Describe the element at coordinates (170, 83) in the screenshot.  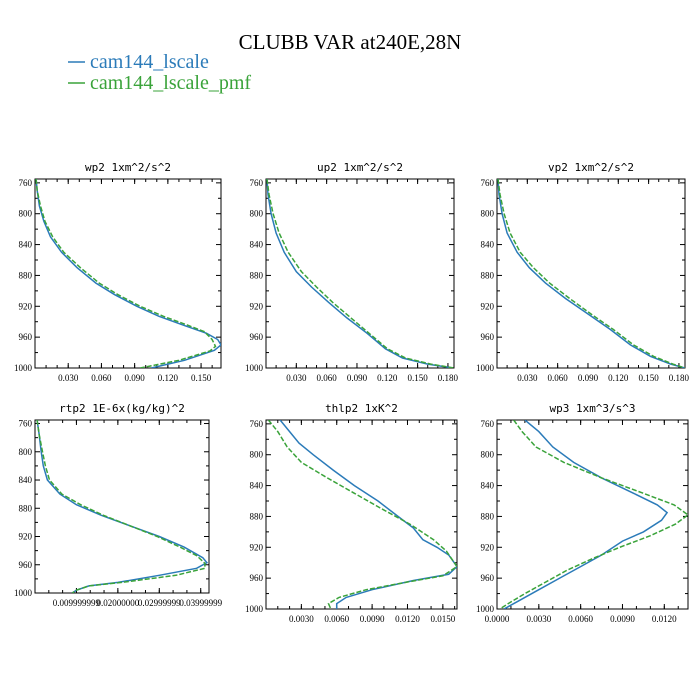
I see `legend-label-2: cam144_lscale_pmf` at that location.